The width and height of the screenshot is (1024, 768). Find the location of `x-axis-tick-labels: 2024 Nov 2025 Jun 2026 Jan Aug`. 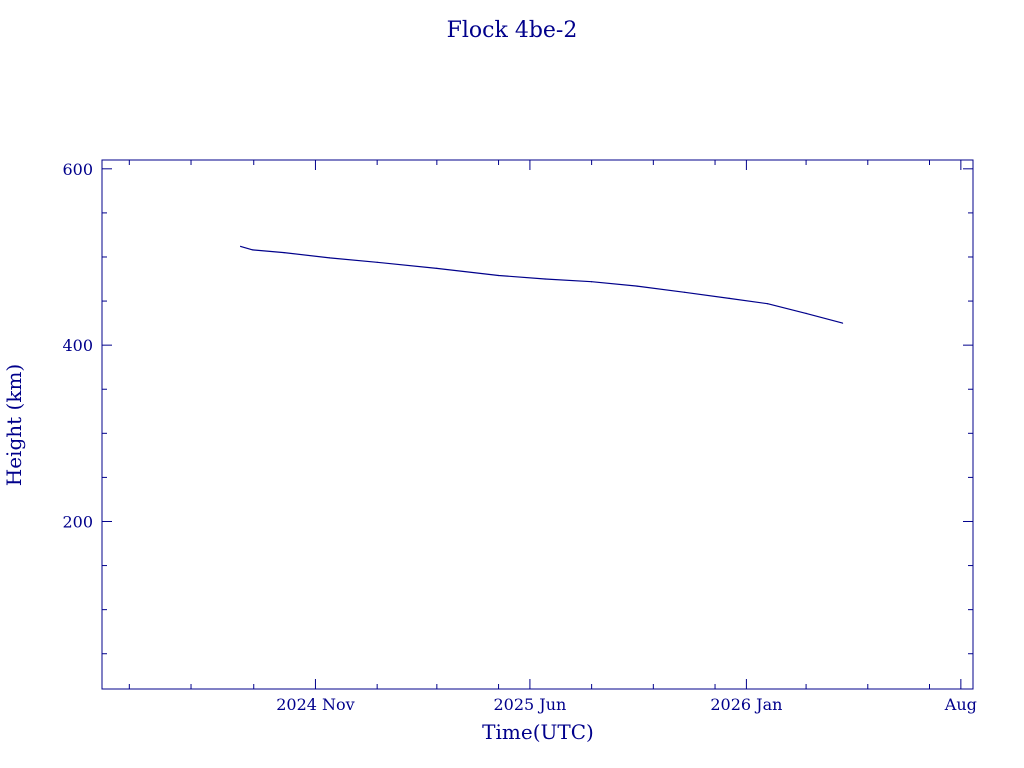

x-axis-tick-labels: 2024 Nov 2025 Jun 2026 Jan Aug is located at coordinates (626, 704).